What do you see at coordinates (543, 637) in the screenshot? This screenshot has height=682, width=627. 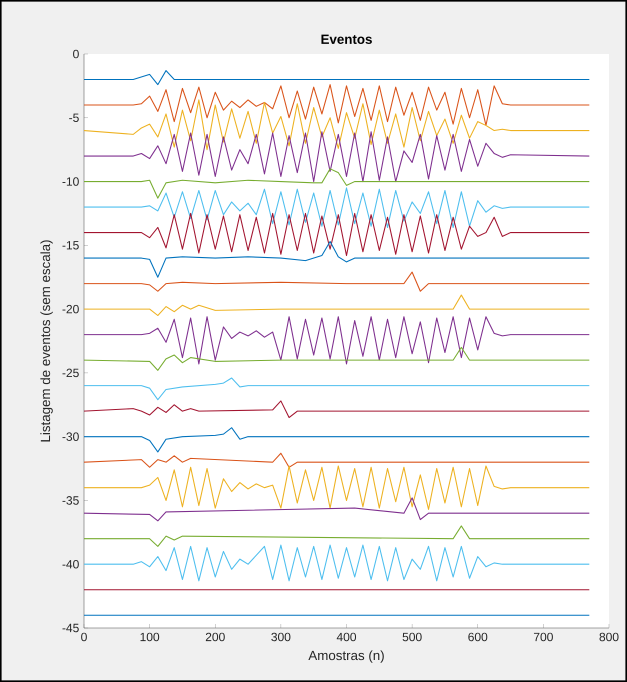 I see `x-tick-label: 700` at bounding box center [543, 637].